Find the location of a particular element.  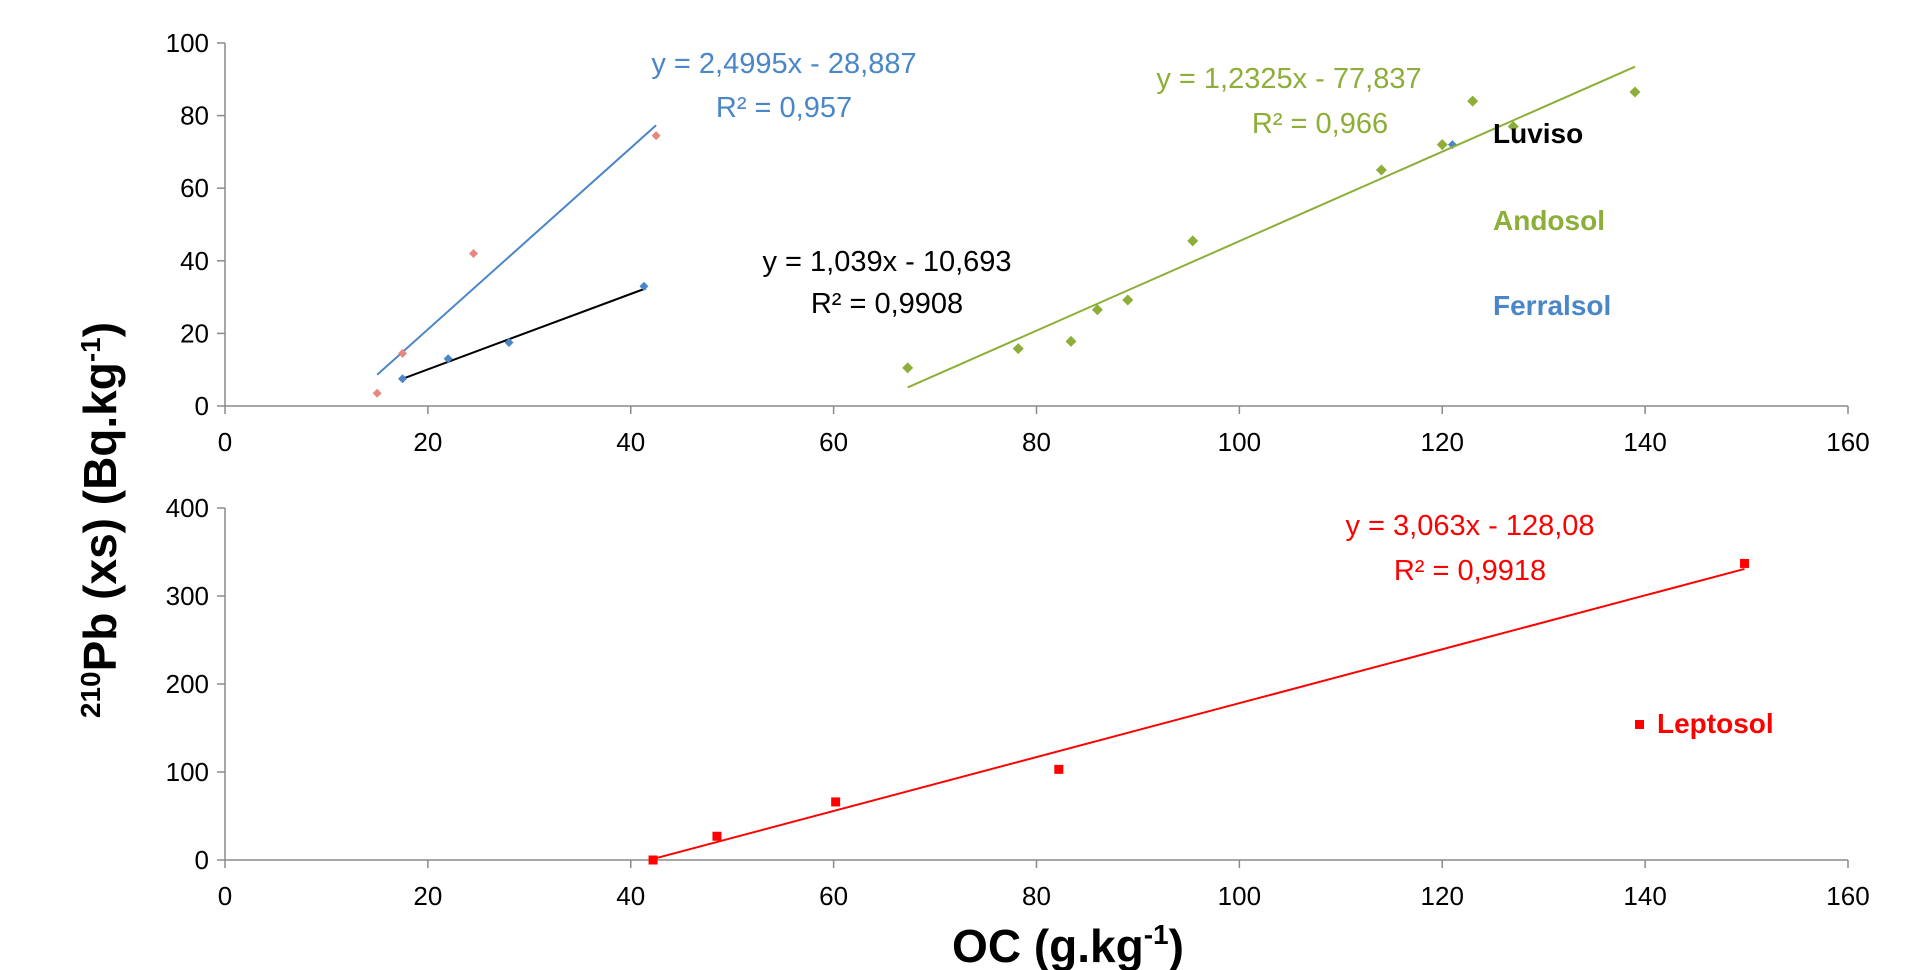

y-tick-label: 60 is located at coordinates (194, 188).